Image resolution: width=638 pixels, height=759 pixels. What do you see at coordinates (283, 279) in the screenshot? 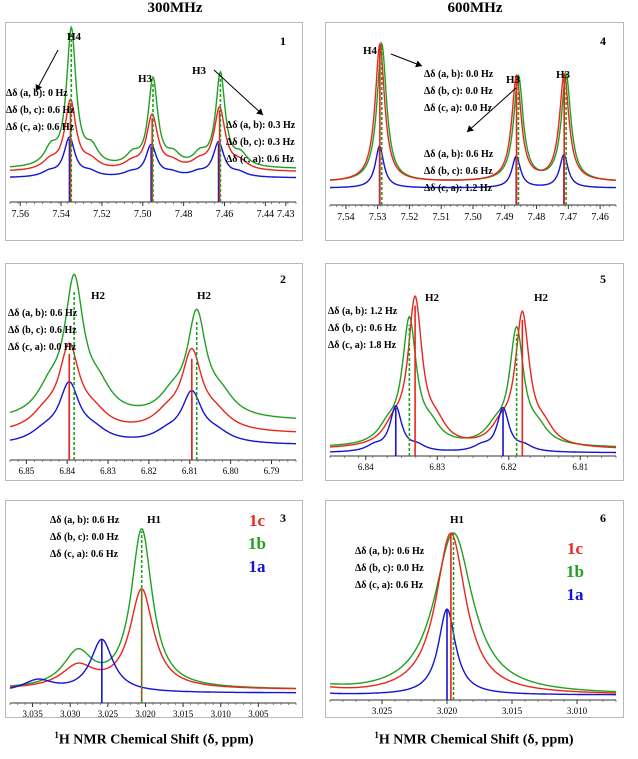
I see `panel-number: 2` at bounding box center [283, 279].